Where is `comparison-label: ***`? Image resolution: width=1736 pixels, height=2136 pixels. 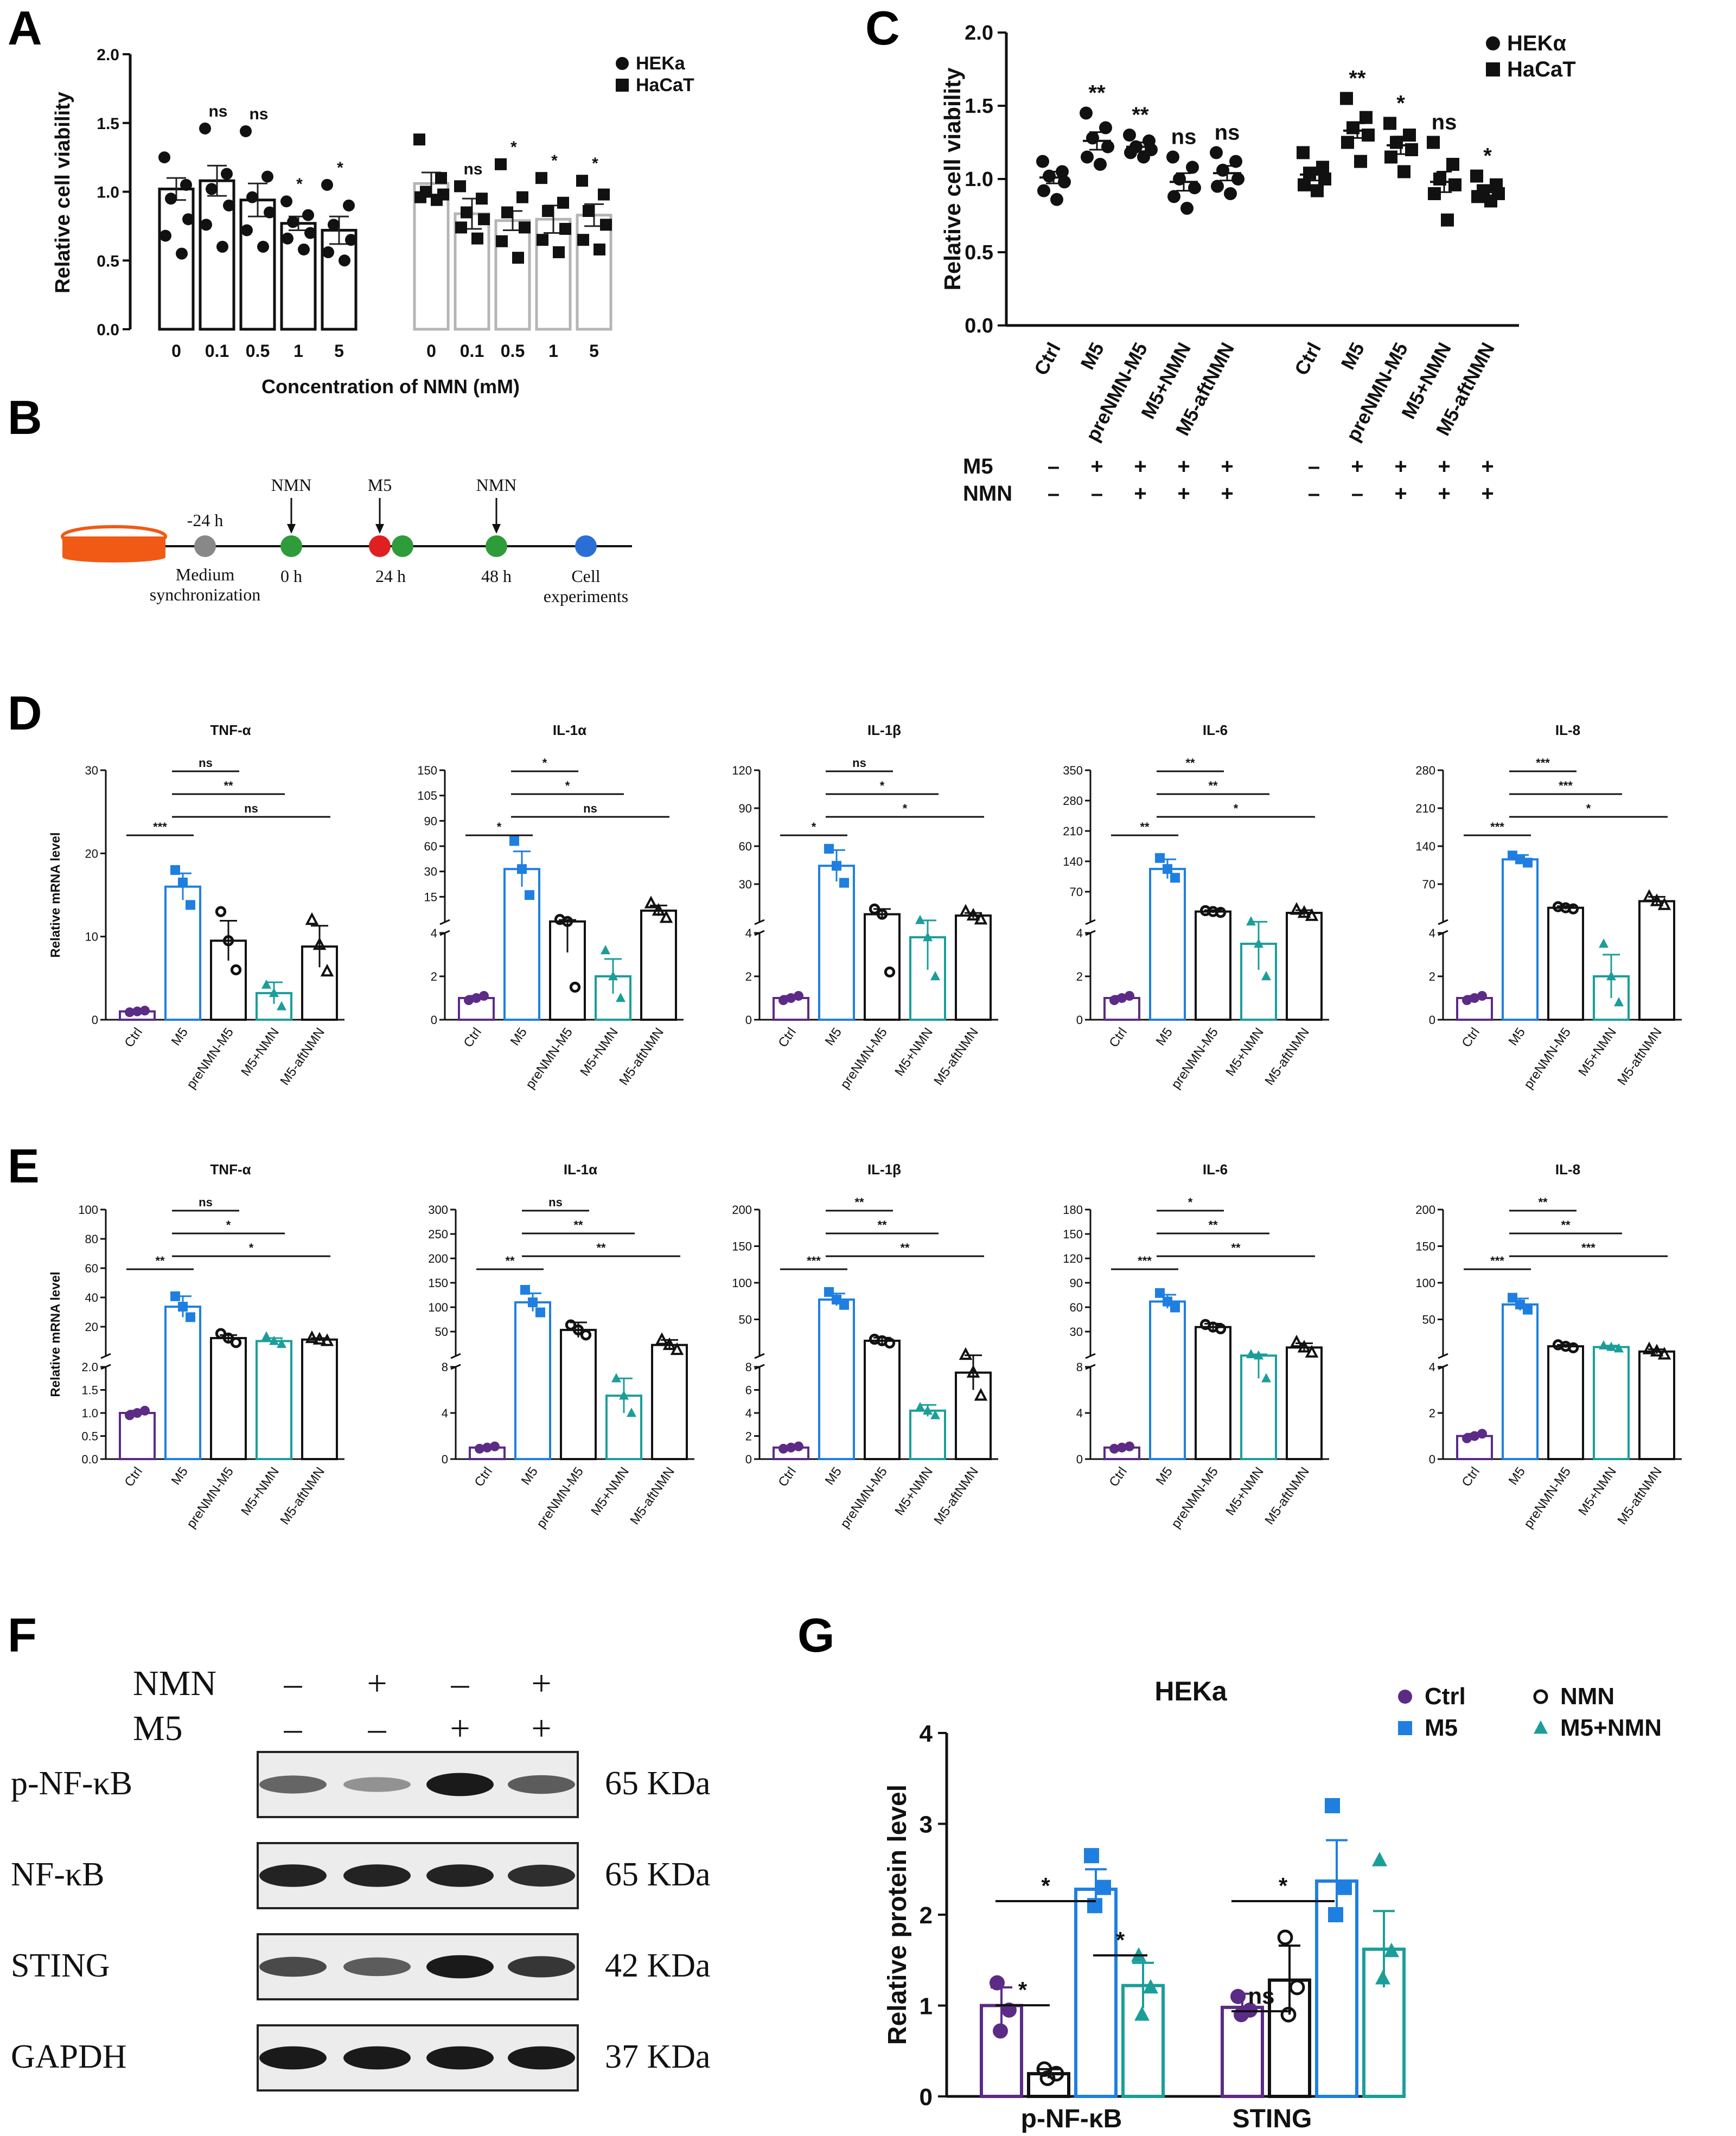 comparison-label: *** is located at coordinates (1145, 1261).